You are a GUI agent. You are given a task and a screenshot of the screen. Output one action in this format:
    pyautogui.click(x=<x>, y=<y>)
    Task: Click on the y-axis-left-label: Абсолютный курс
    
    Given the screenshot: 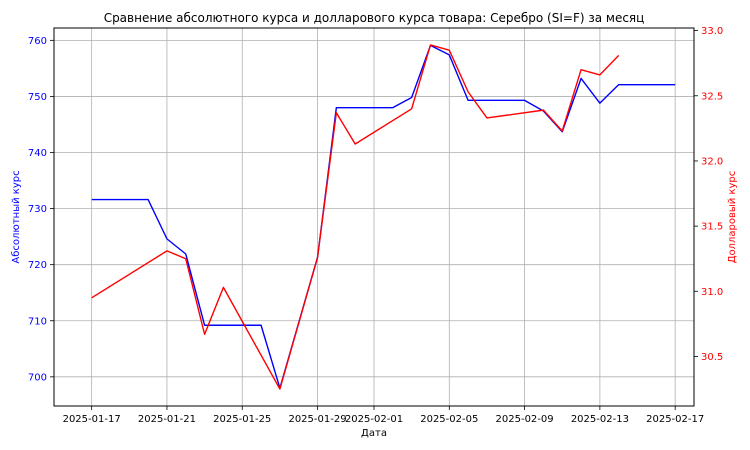 What is the action you would take?
    pyautogui.click(x=16, y=216)
    